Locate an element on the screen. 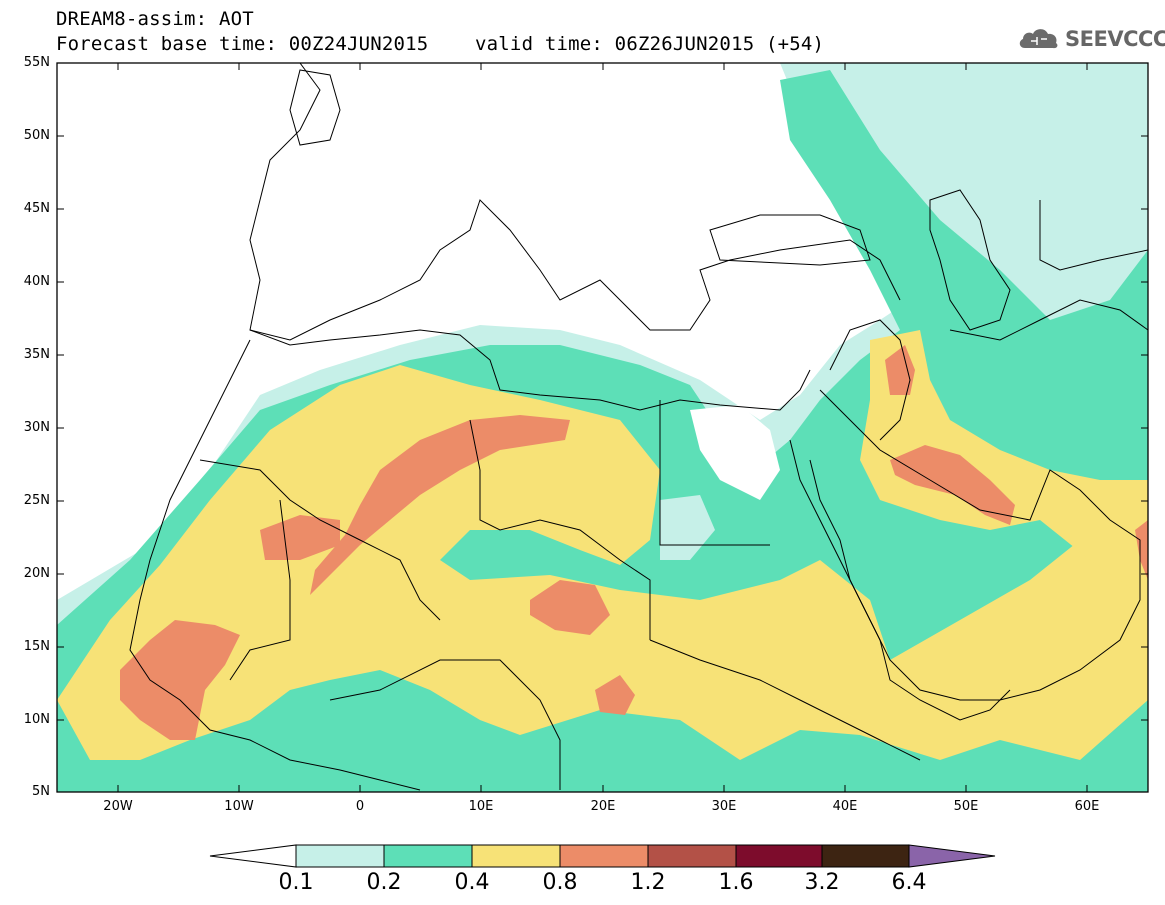 The image size is (1165, 905). lon-label-10e: 10E is located at coordinates (481, 806).